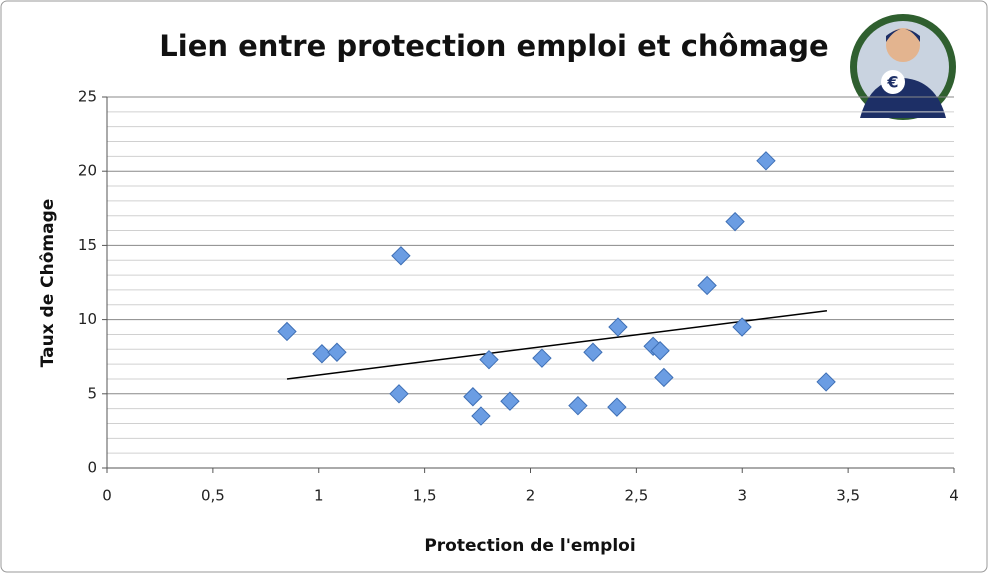  Describe the element at coordinates (319, 496) in the screenshot. I see `x-tick-label: 1` at that location.